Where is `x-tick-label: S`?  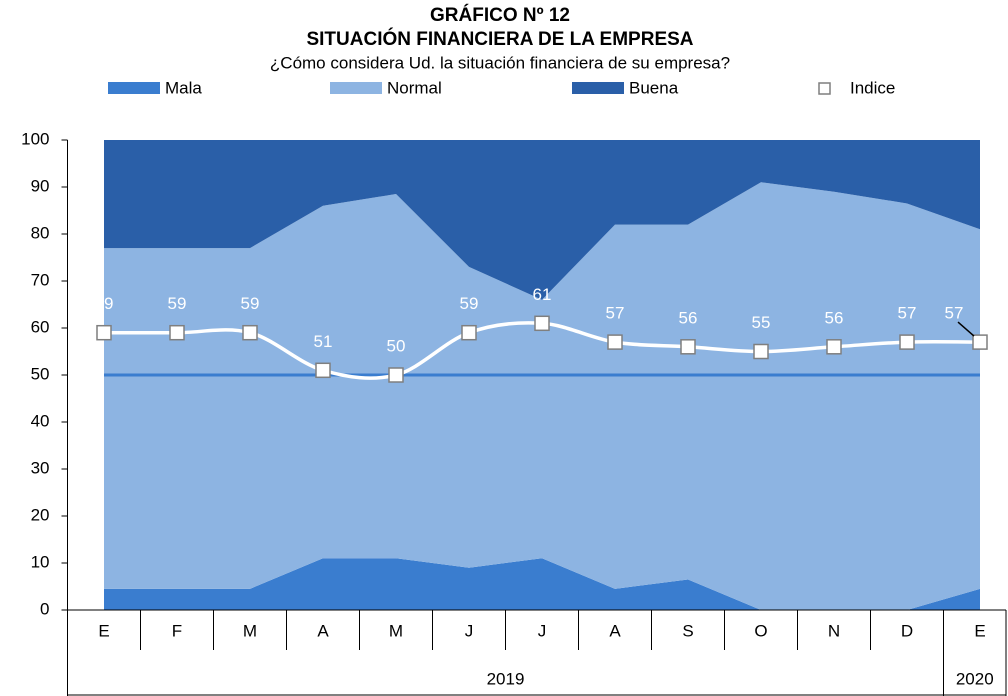
x-tick-label: S is located at coordinates (687, 630).